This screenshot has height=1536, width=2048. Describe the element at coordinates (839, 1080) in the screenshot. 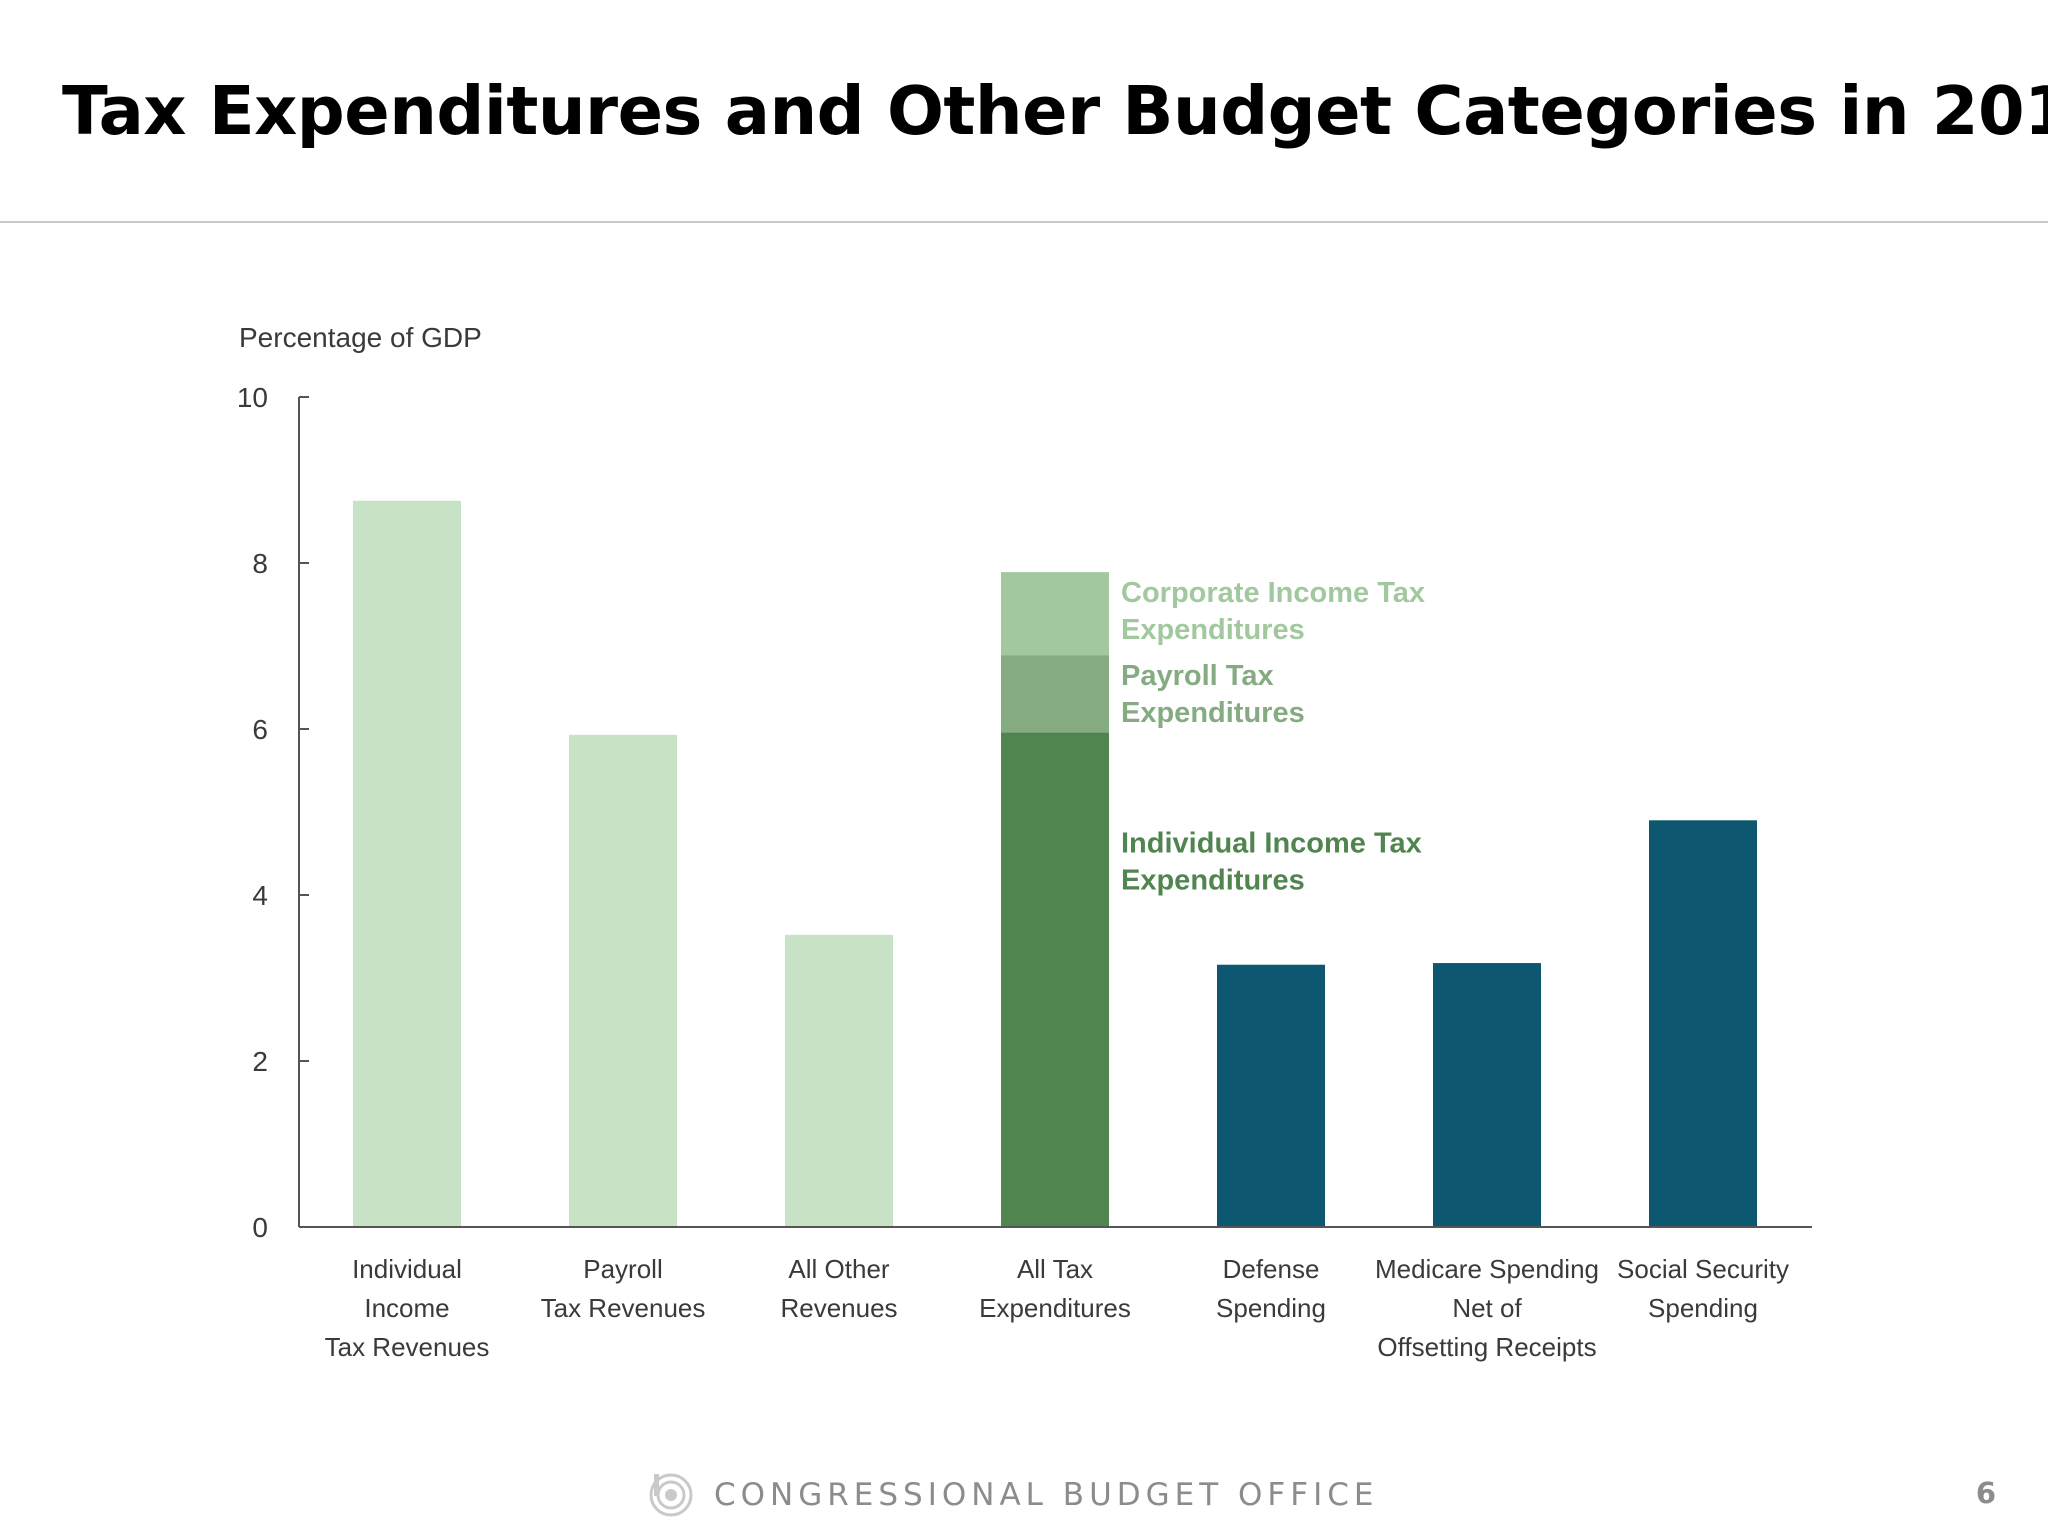

I see `bar-all-other-revenues` at that location.